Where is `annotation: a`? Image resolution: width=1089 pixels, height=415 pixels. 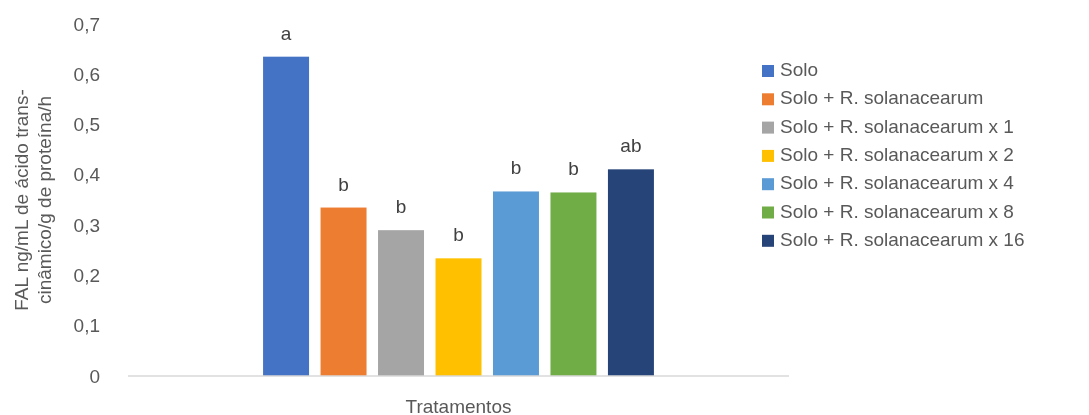
annotation: a is located at coordinates (286, 33).